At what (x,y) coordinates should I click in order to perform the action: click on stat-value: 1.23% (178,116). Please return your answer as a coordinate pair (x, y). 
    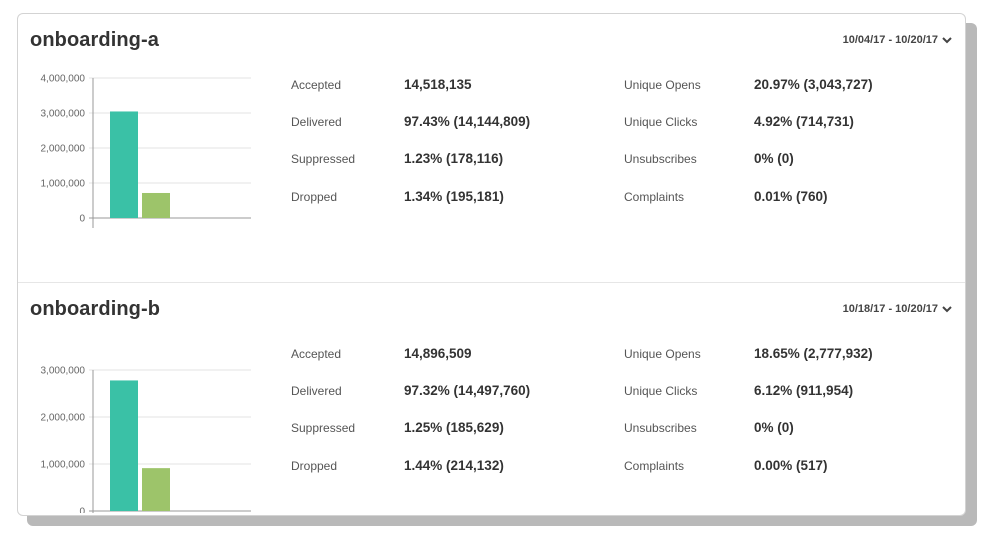
    Looking at the image, I should click on (454, 158).